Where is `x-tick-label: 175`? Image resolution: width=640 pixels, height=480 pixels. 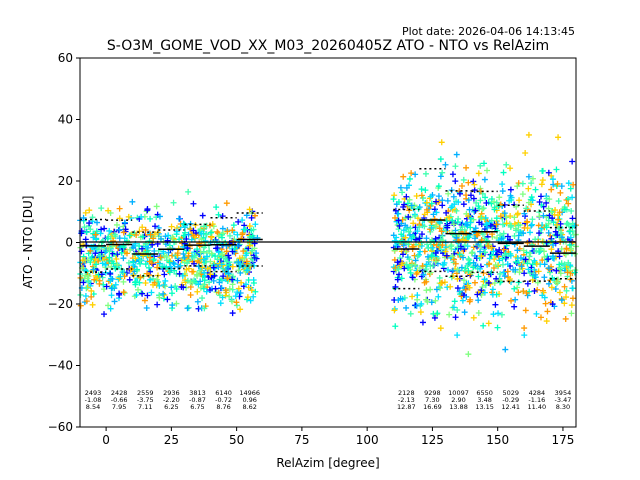
x-tick-label: 175 is located at coordinates (562, 440).